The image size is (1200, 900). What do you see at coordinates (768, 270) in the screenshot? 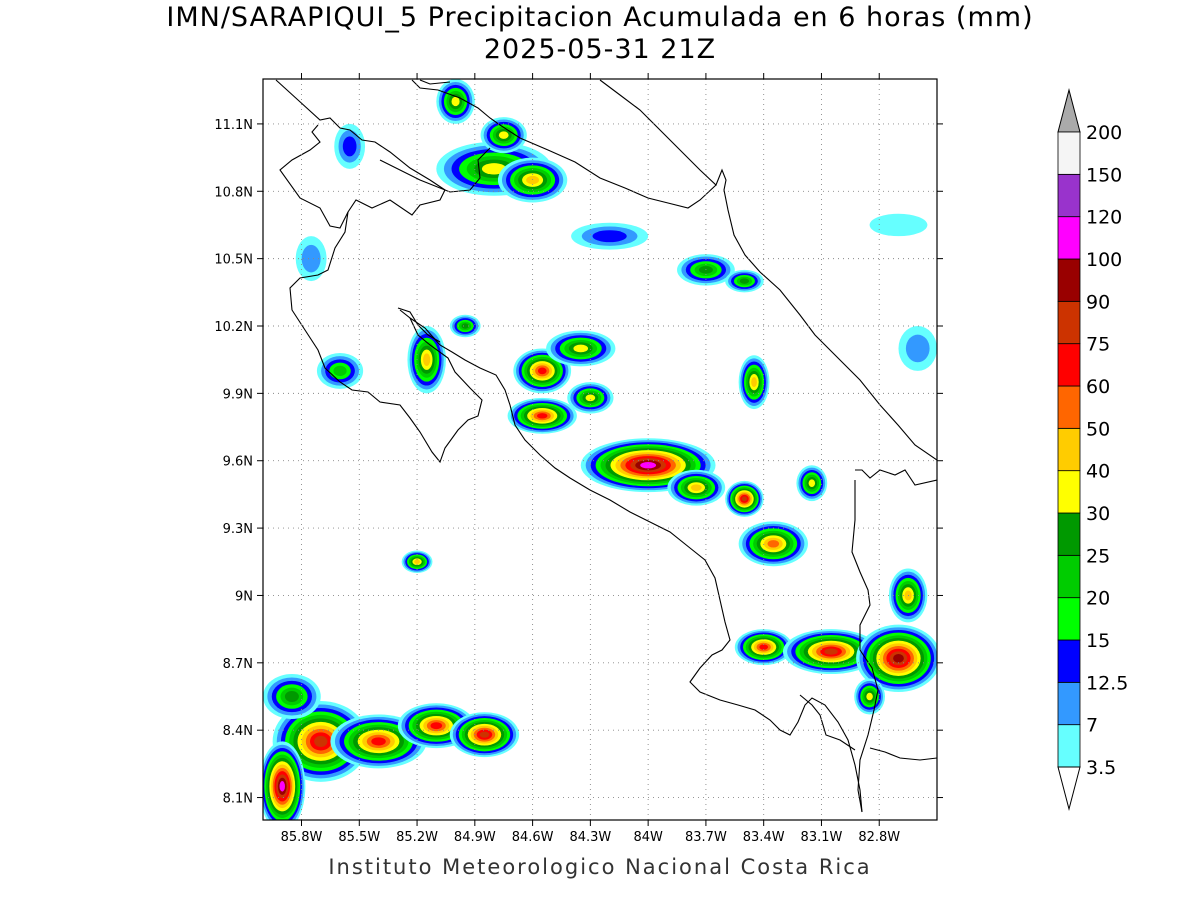
I see `caribbean-coastline` at bounding box center [768, 270].